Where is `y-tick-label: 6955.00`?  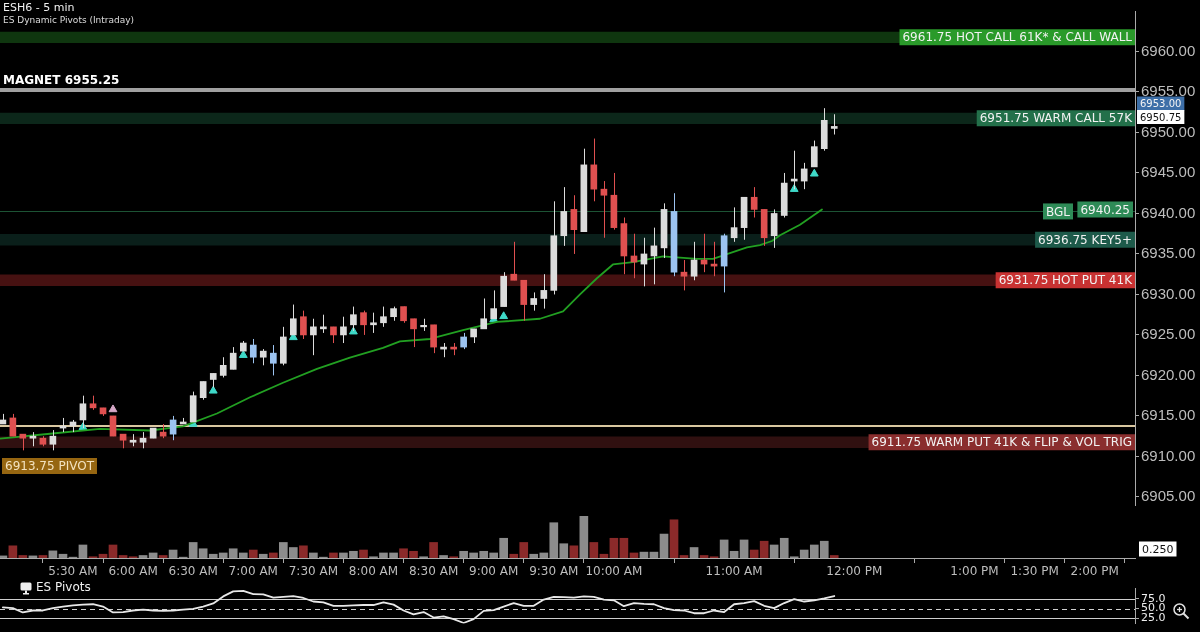 y-tick-label: 6955.00 is located at coordinates (1168, 91).